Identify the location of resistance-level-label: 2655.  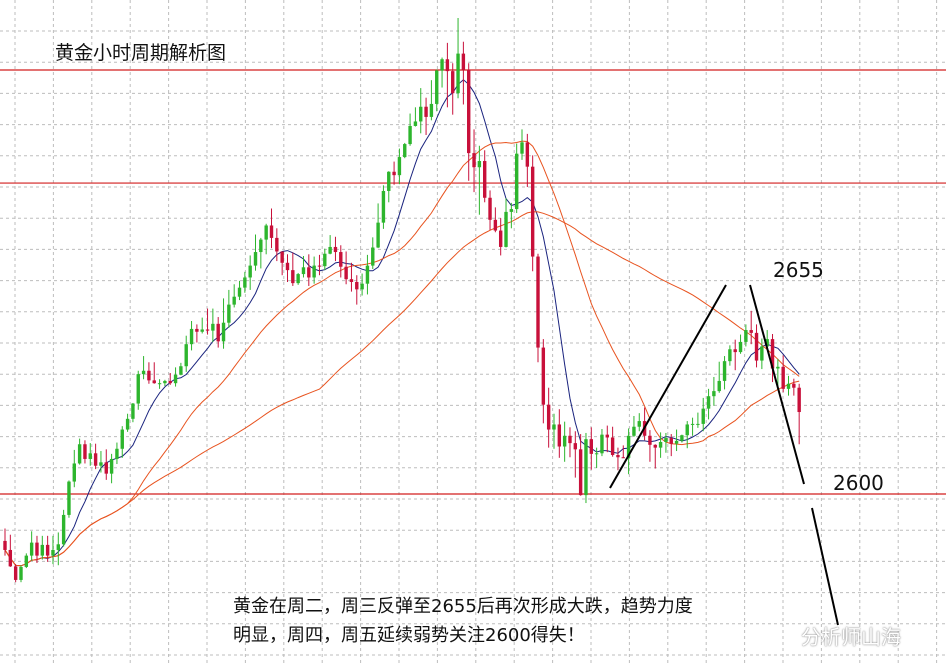
(798, 270).